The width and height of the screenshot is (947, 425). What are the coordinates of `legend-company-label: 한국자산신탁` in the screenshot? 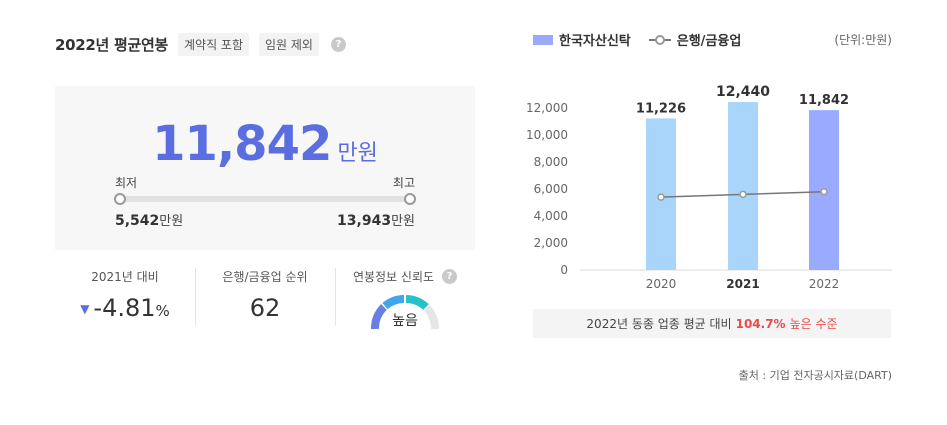 It's located at (595, 41).